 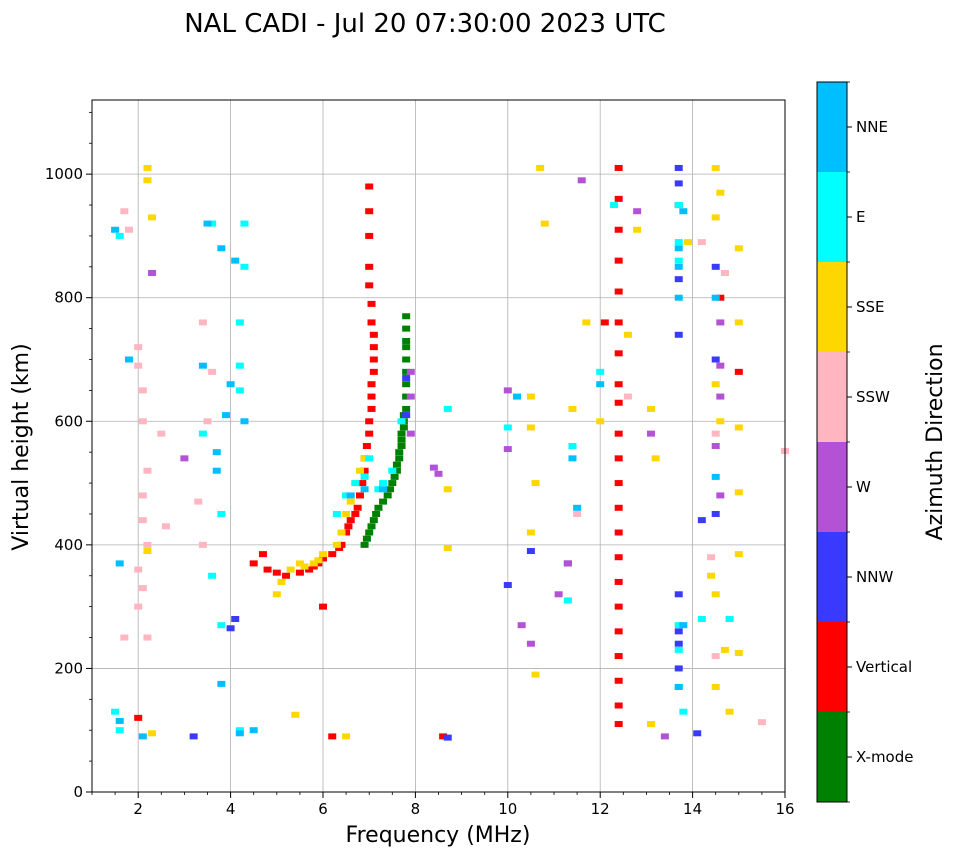 I want to click on y-tick-label: 1000, so click(x=64, y=174).